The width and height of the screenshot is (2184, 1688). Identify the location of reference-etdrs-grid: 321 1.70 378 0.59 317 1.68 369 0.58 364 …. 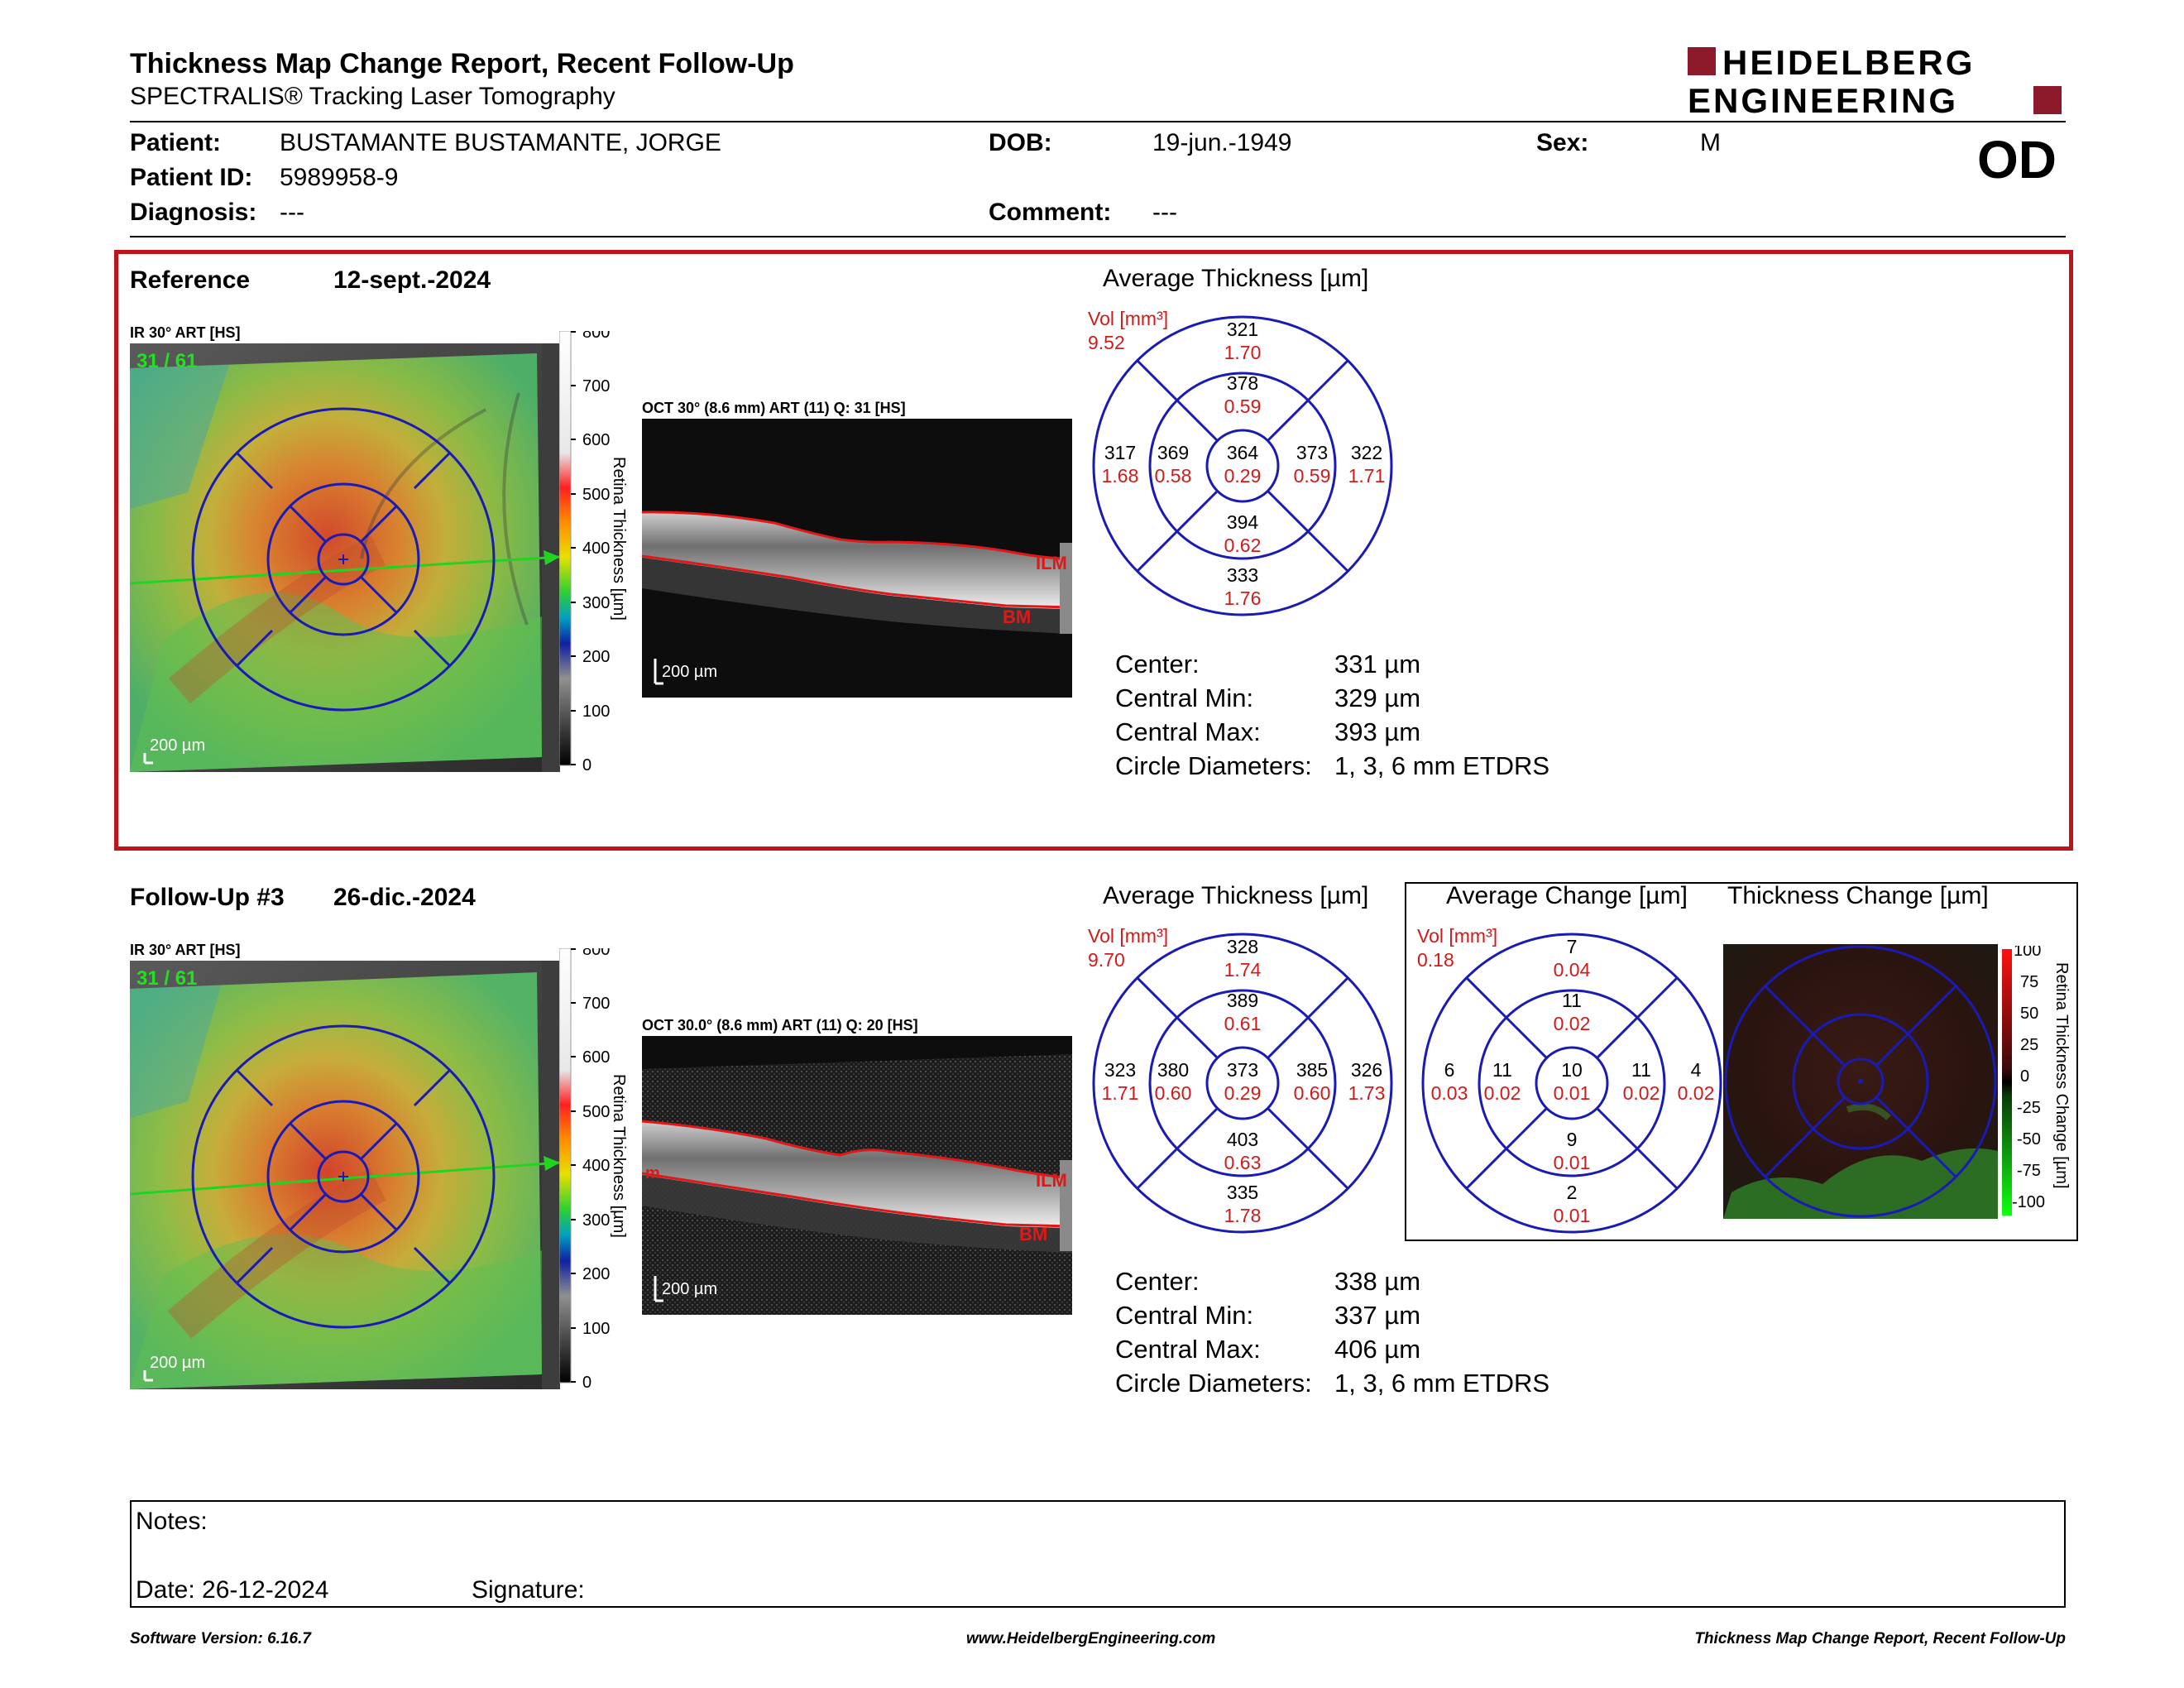
(1241, 463).